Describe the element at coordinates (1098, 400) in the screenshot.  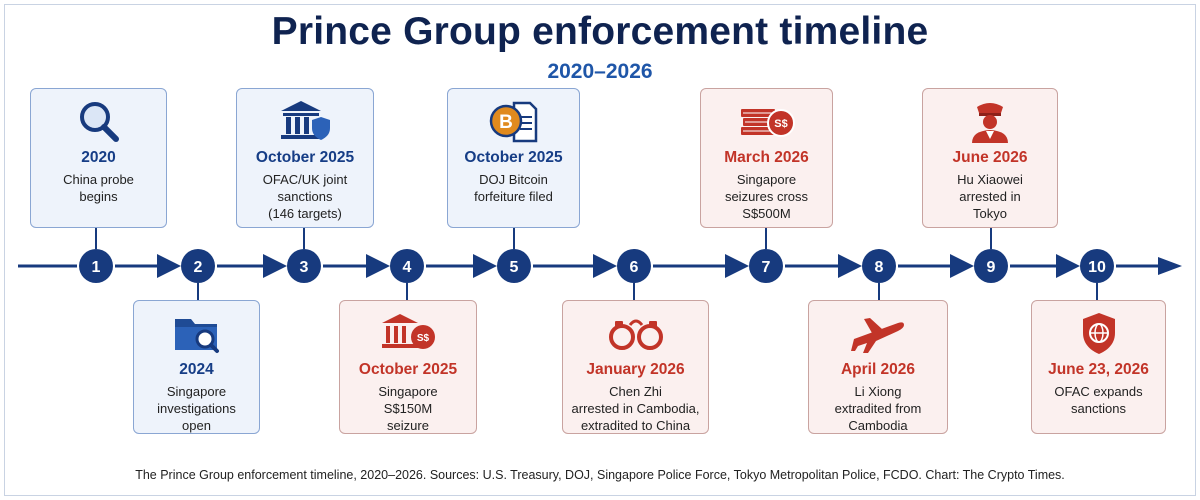
I see `event-description: OFAC expands sanctions` at that location.